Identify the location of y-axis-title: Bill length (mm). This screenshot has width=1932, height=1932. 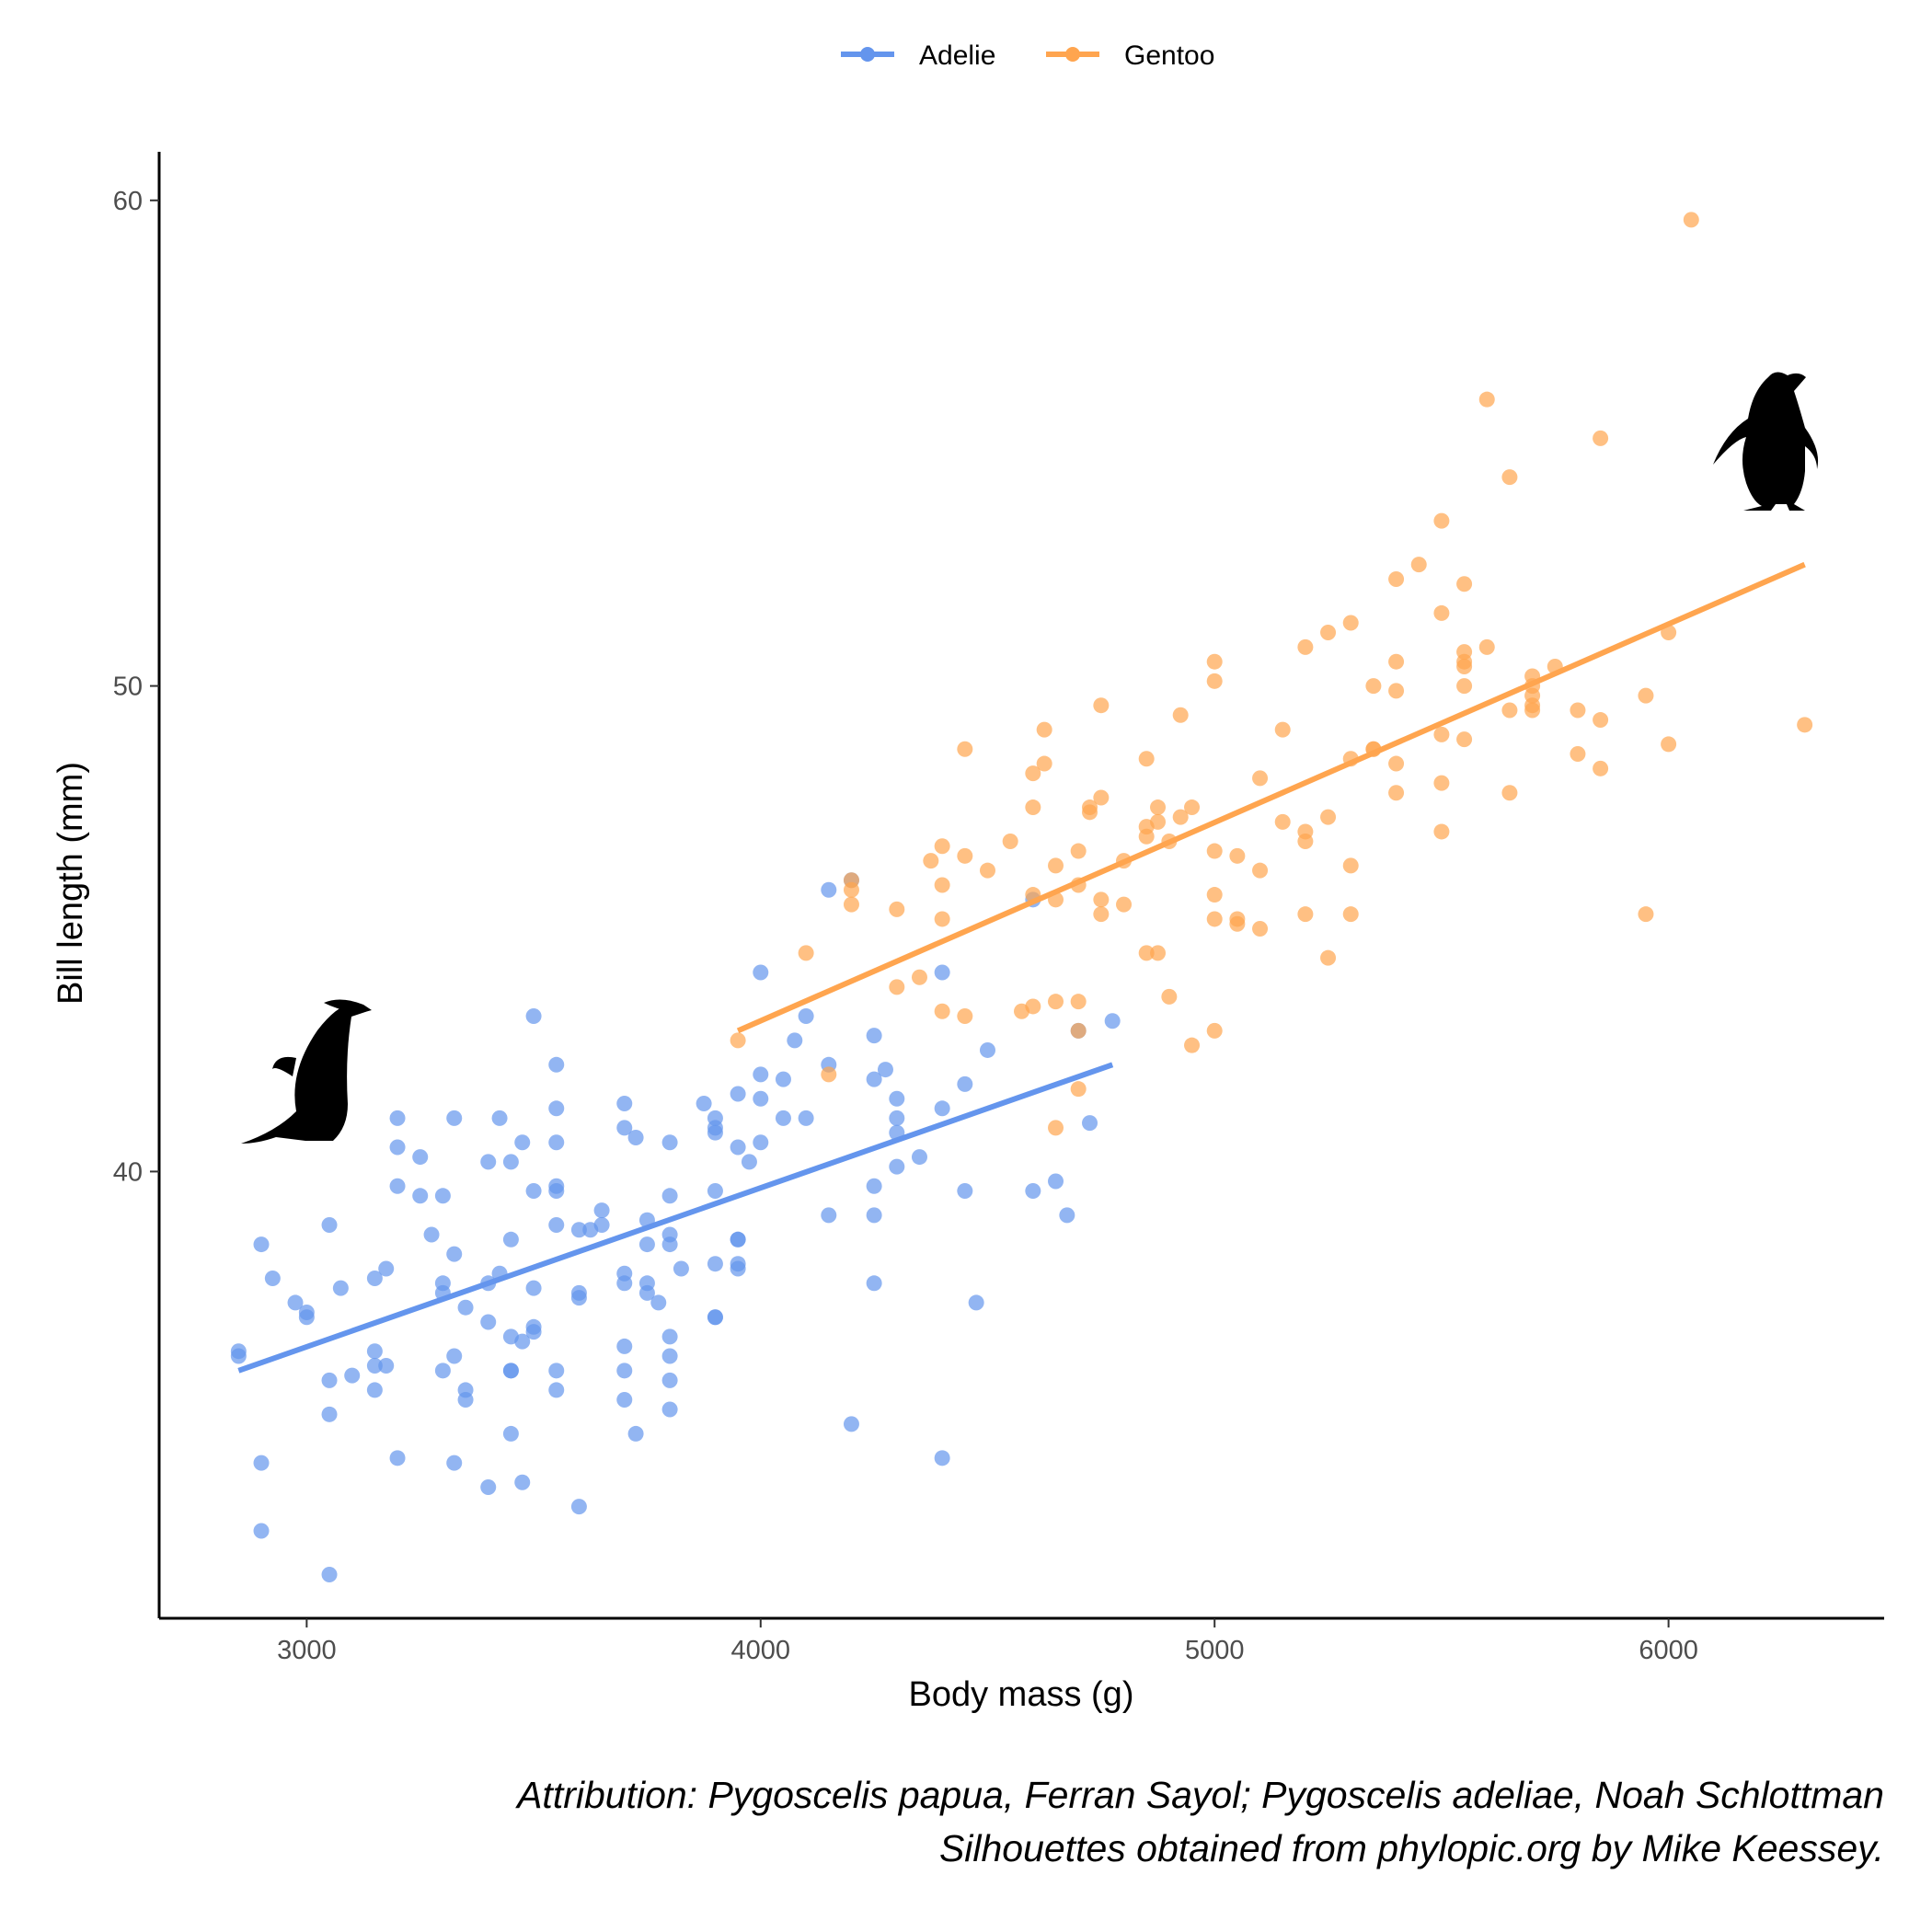
(71, 883).